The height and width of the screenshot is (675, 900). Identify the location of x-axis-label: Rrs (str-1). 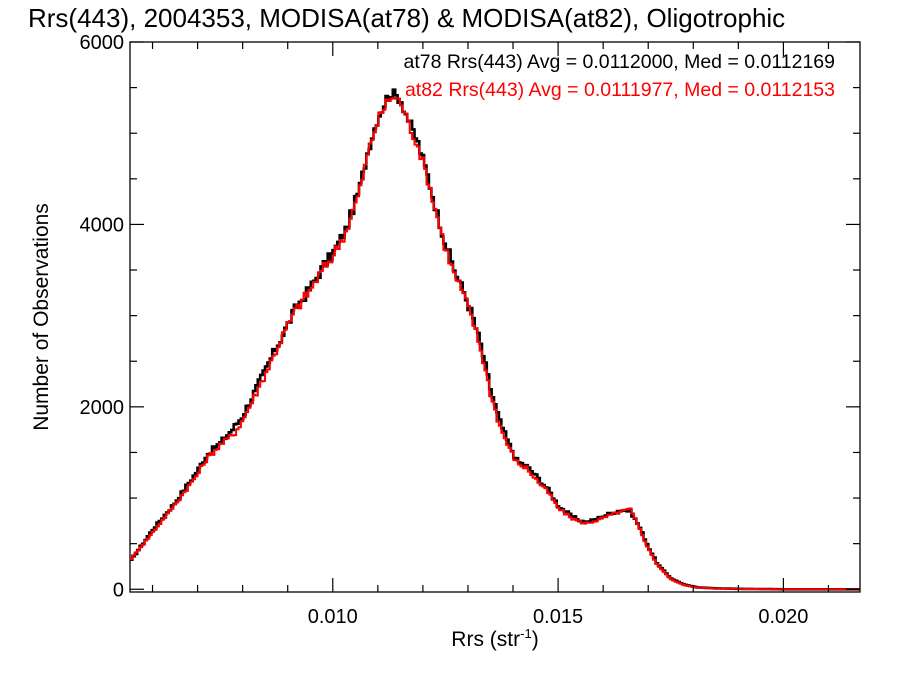
(494, 638).